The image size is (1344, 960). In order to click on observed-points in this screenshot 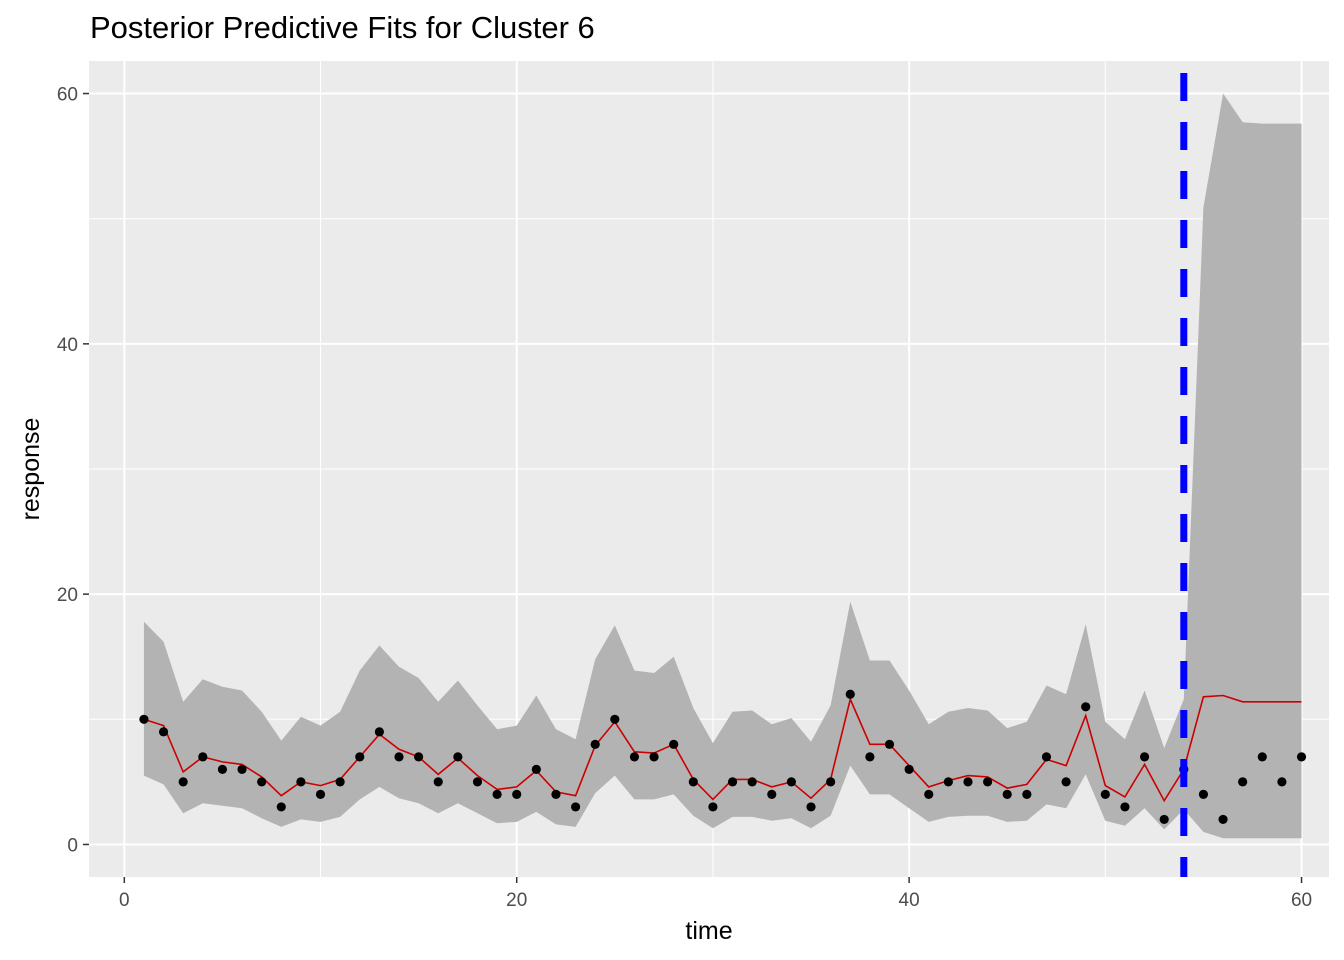, I will do `click(723, 757)`.